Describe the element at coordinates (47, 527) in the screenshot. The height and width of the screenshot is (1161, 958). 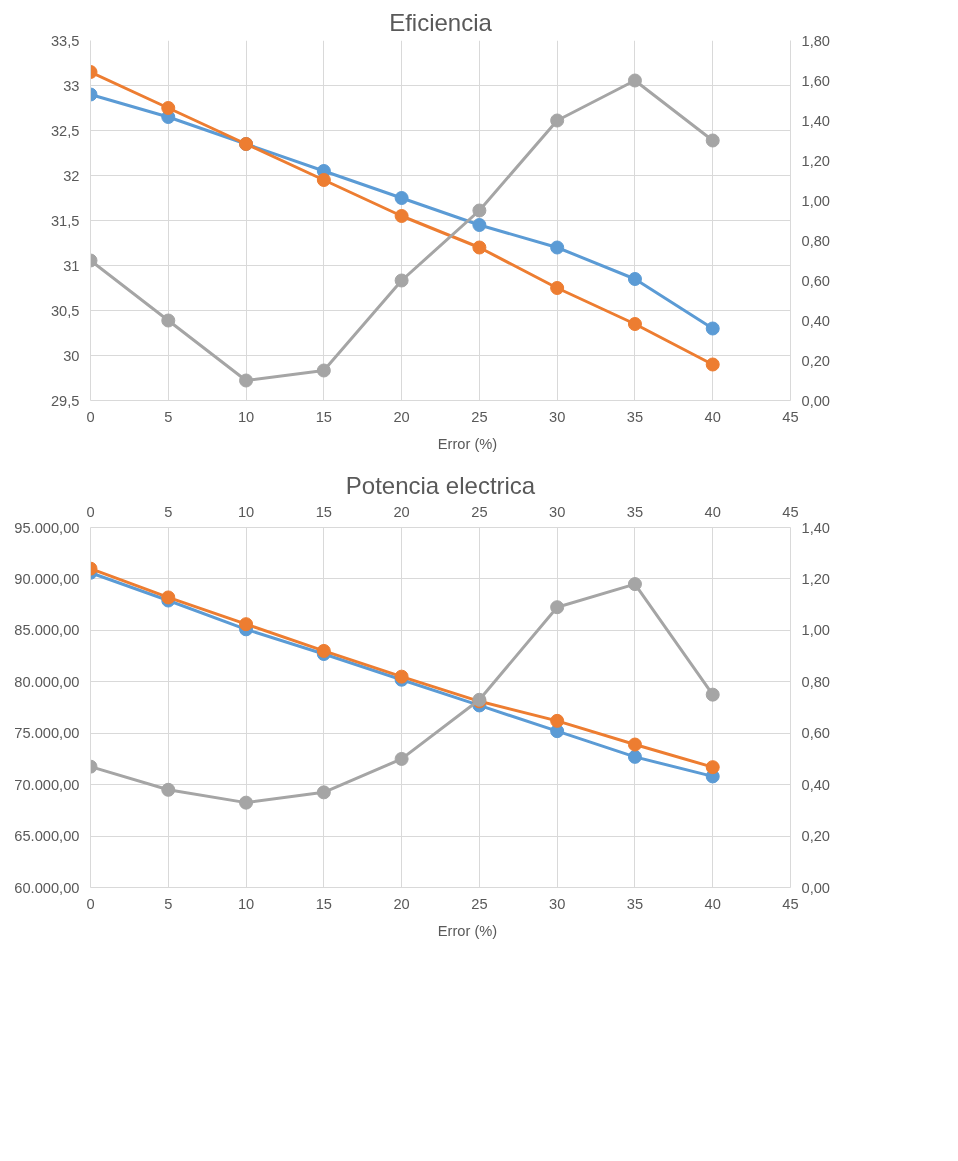
I see `y-tick-label: 95.000,00` at that location.